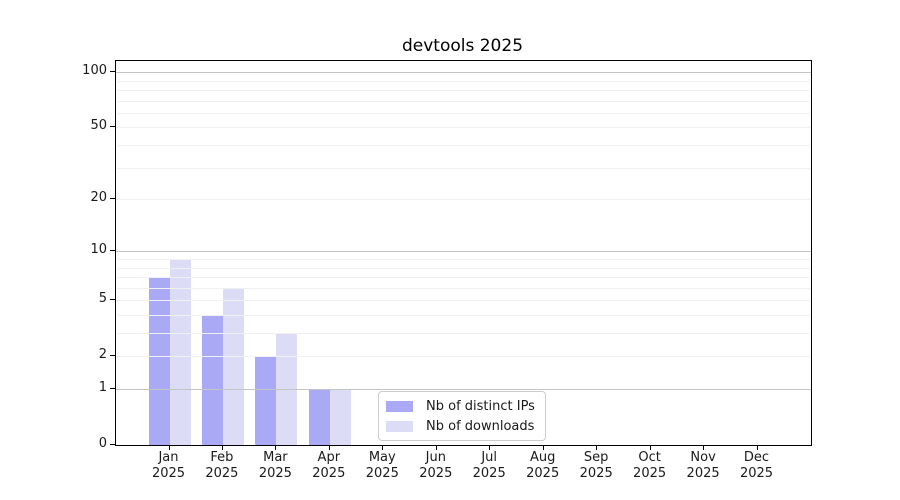 The image size is (900, 500). Describe the element at coordinates (399, 426) in the screenshot. I see `legend-swatch-downloads` at that location.